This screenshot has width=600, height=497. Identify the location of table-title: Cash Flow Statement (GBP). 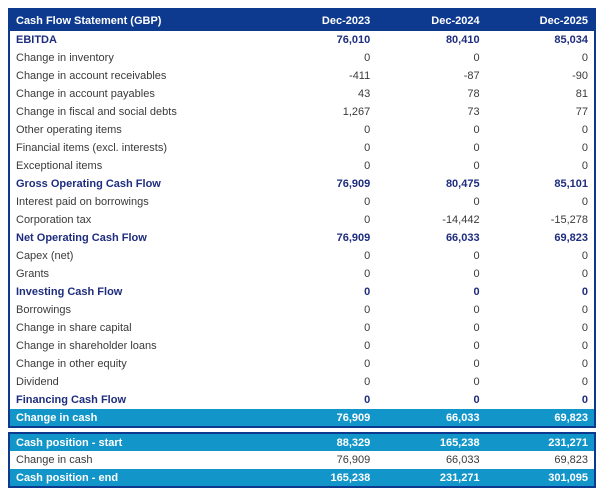
(138, 20).